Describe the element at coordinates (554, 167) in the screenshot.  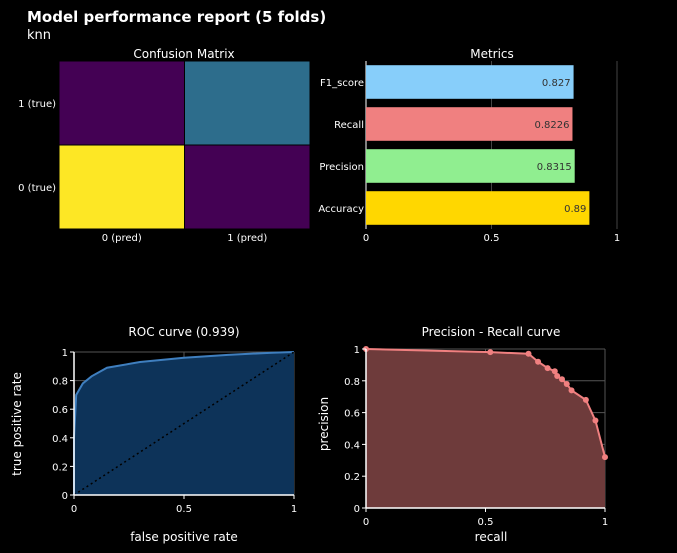
I see `metric-value-label: 0.8315` at that location.